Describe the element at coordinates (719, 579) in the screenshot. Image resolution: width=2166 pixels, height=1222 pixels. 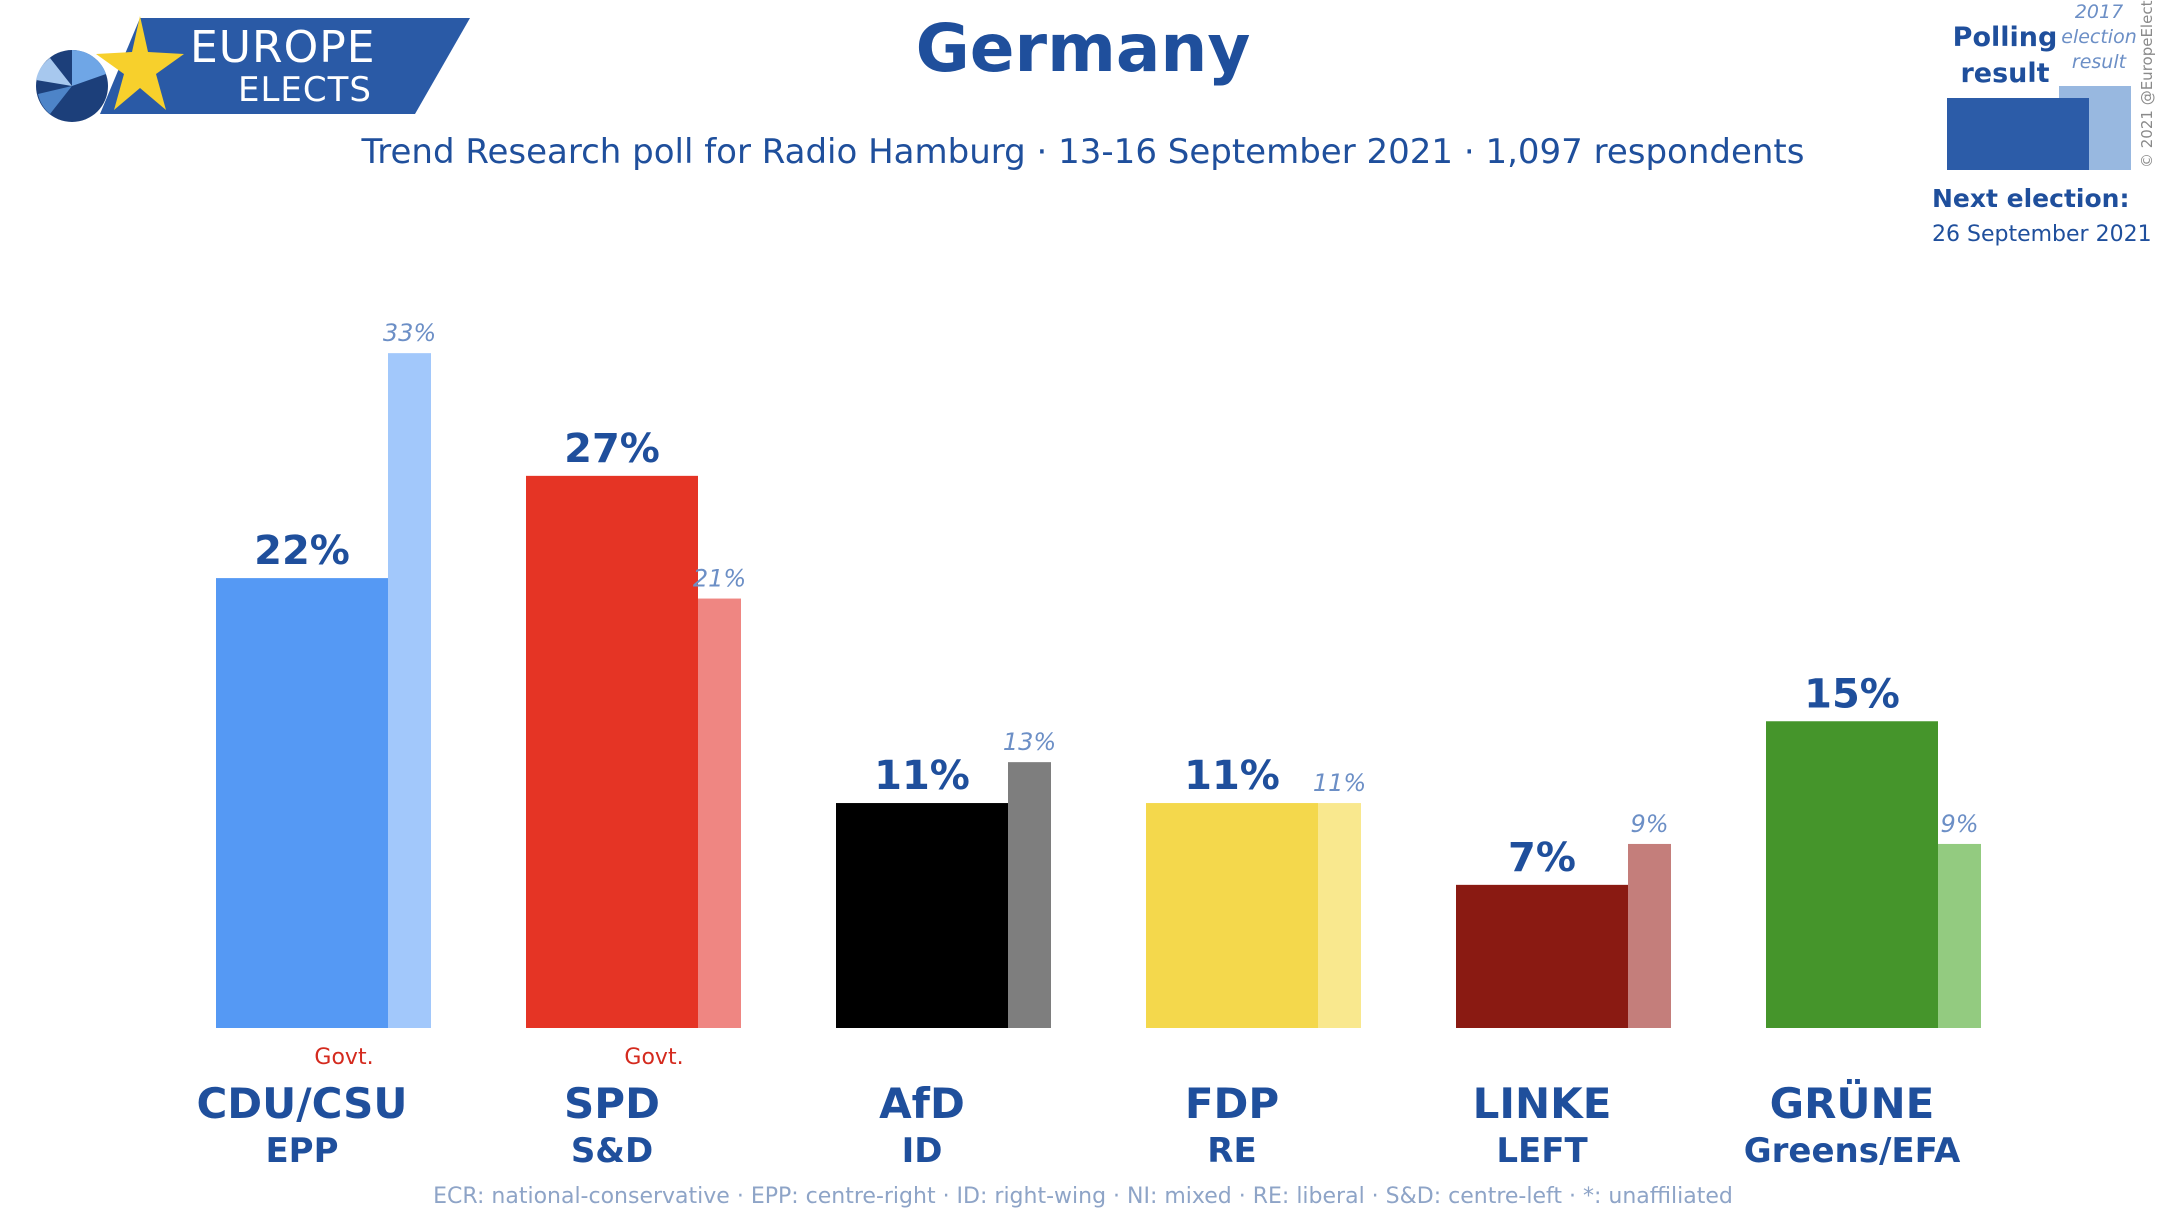
I see `data-label-2017-spd: 21%` at that location.